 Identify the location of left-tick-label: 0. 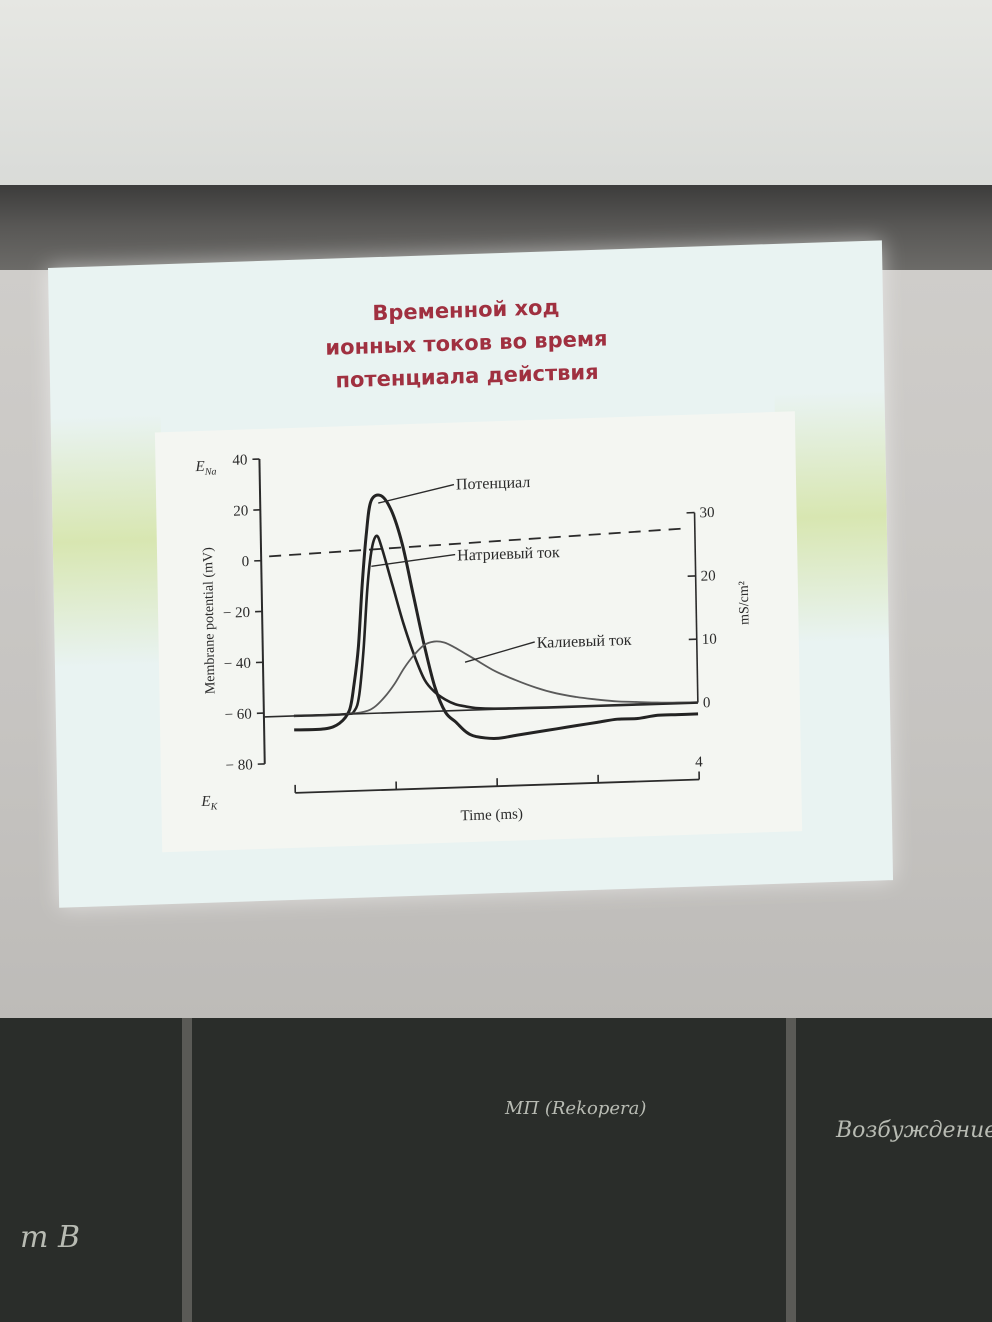
(246, 562).